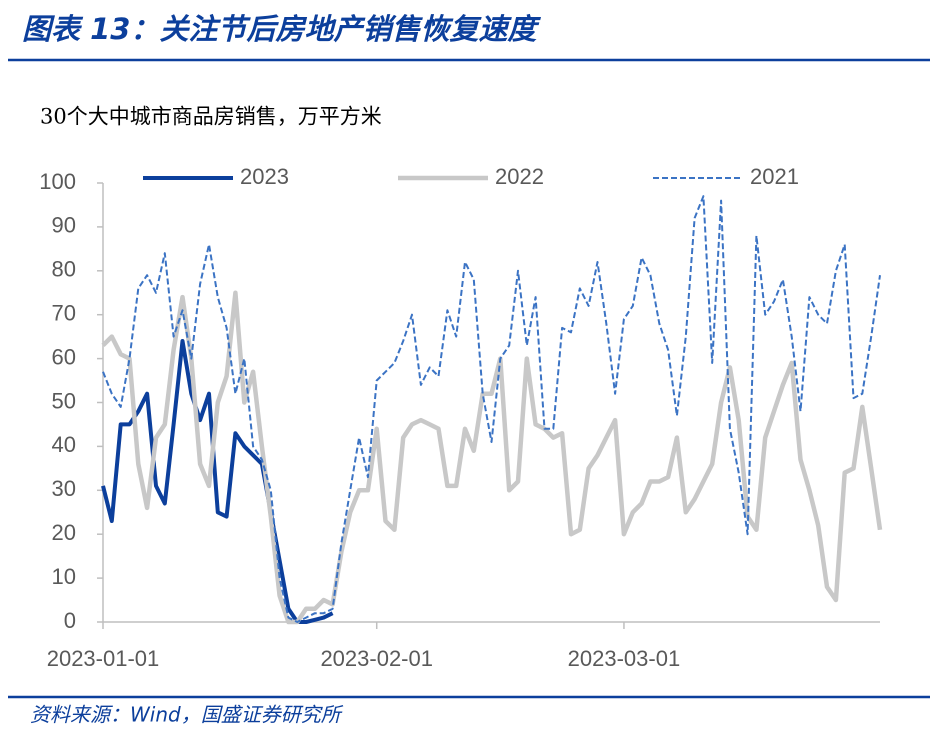 This screenshot has height=740, width=938. Describe the element at coordinates (774, 176) in the screenshot. I see `legend-label: 2021` at that location.